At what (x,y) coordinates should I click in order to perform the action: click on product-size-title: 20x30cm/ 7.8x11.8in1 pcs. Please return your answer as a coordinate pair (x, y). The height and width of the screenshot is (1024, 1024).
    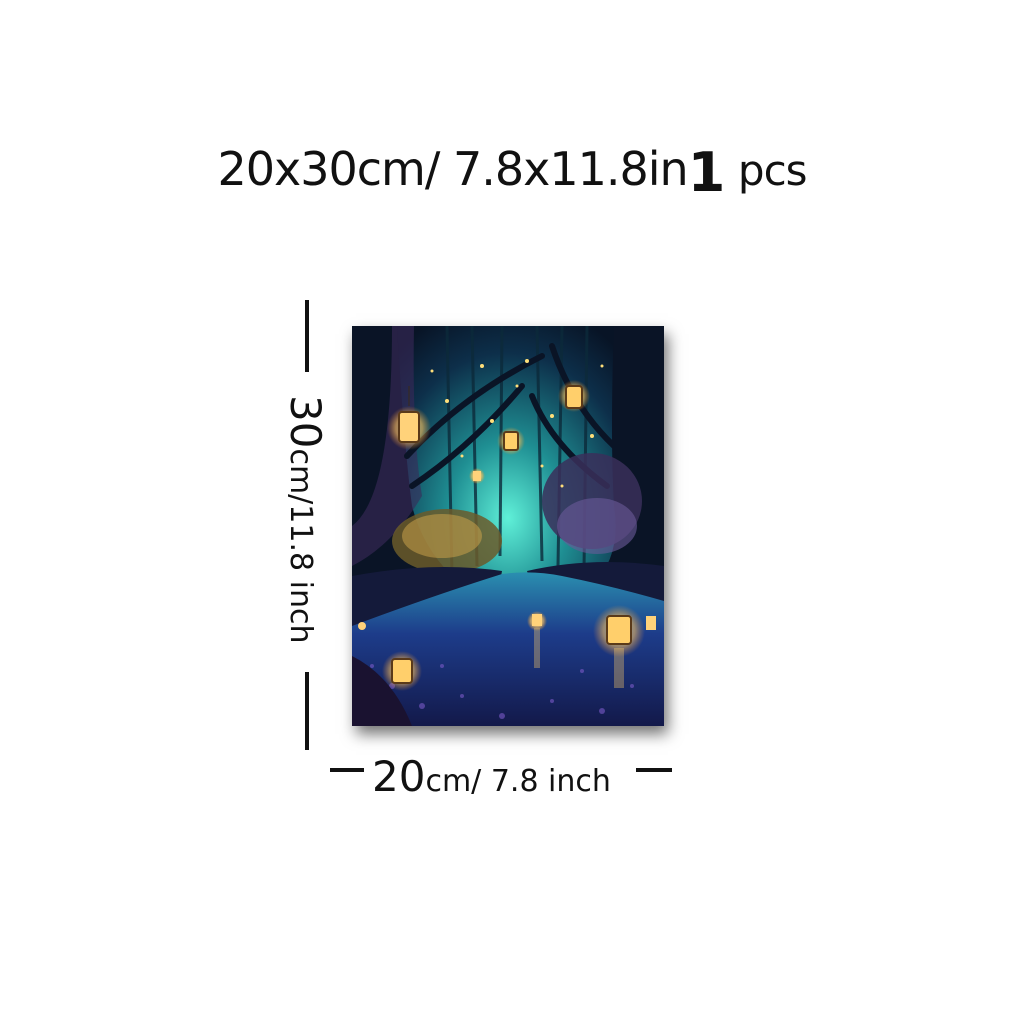
    Looking at the image, I should click on (512, 169).